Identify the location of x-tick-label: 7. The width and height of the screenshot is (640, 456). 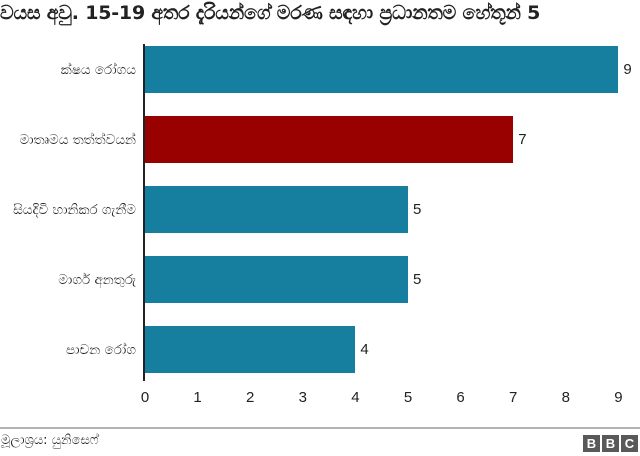
(513, 397).